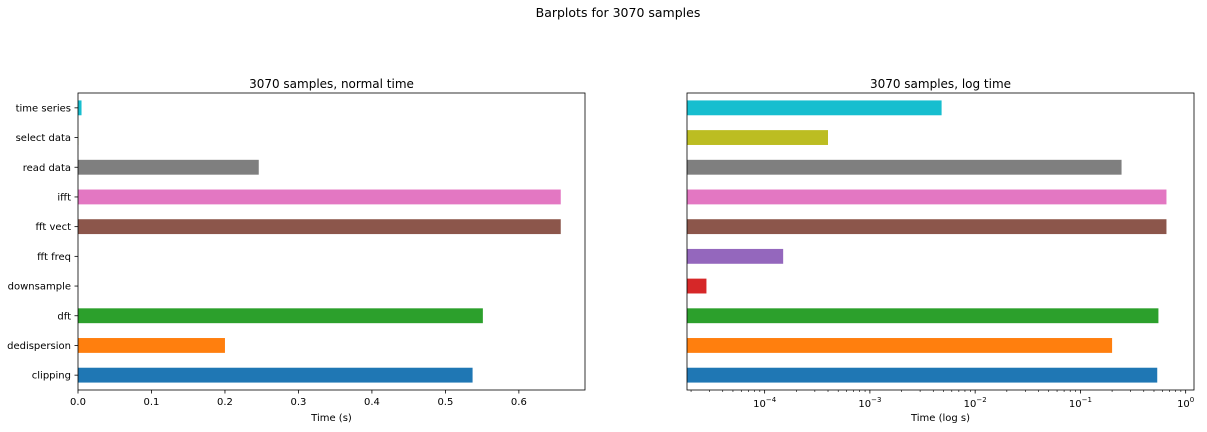 The image size is (1207, 432). What do you see at coordinates (51, 376) in the screenshot?
I see `y-tick-label: clipping` at bounding box center [51, 376].